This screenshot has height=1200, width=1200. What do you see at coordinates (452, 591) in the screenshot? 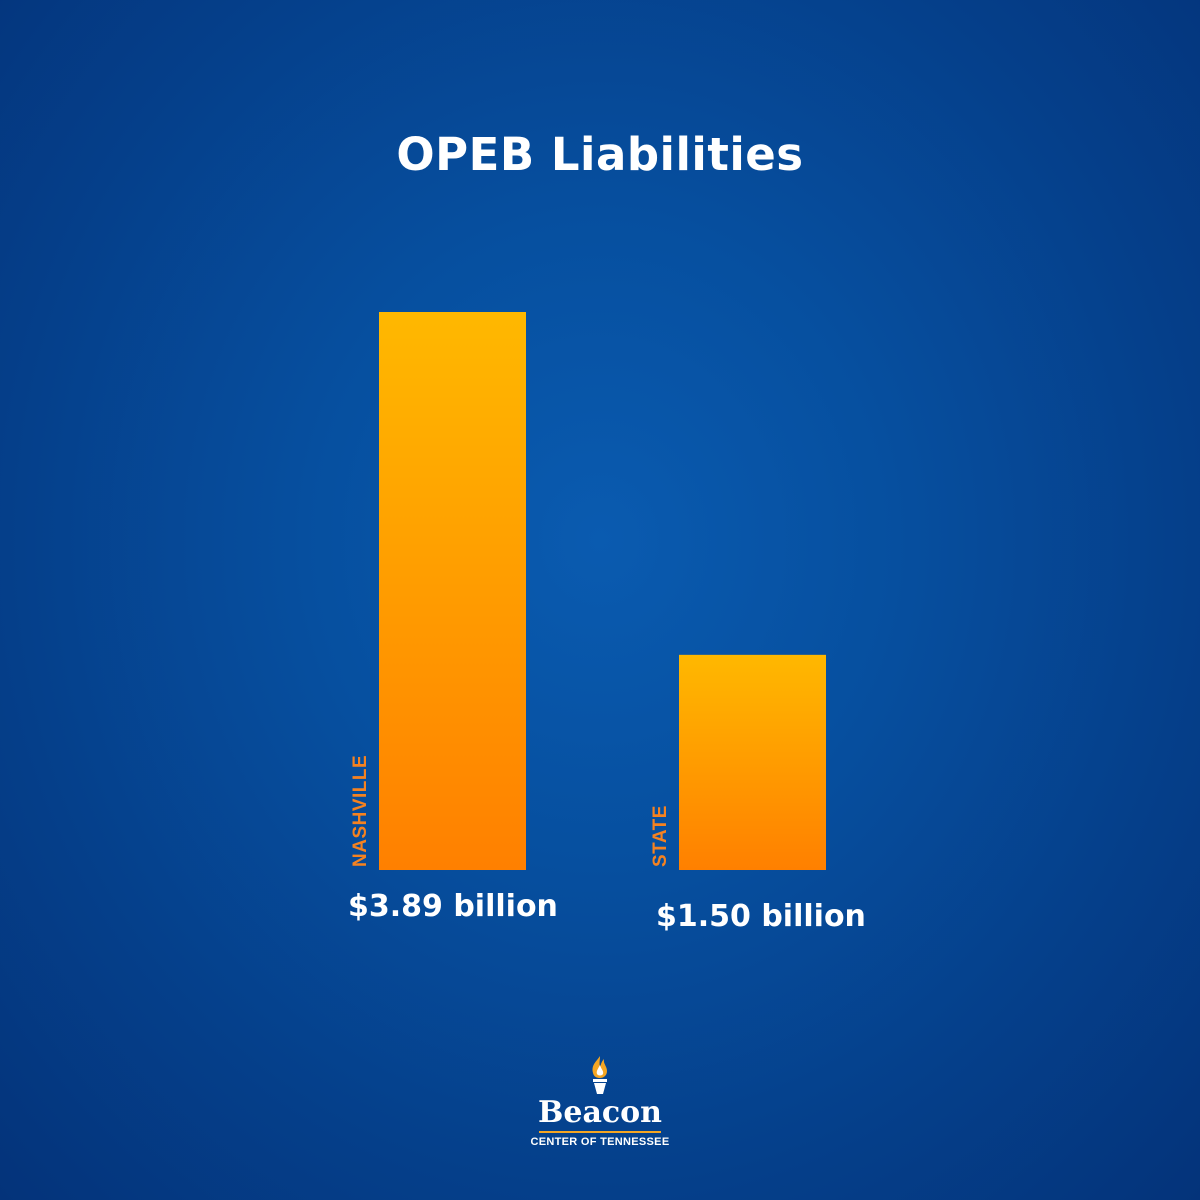
I see `bar-nashville` at bounding box center [452, 591].